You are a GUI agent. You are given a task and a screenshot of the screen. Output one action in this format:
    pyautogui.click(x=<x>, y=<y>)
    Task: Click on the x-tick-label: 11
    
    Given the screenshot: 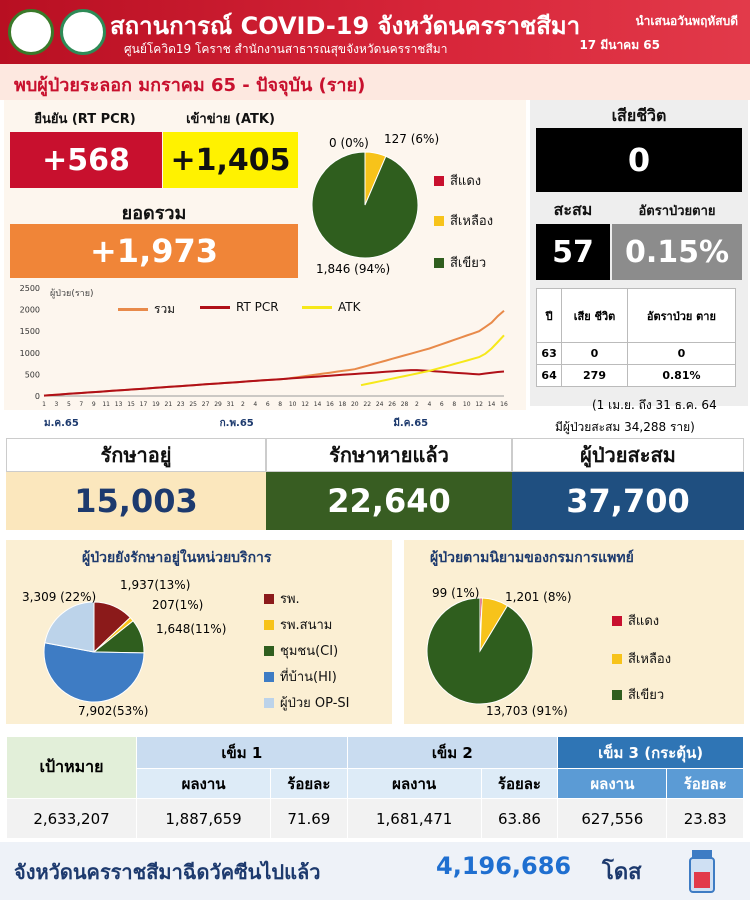 What is the action you would take?
    pyautogui.click(x=106, y=404)
    